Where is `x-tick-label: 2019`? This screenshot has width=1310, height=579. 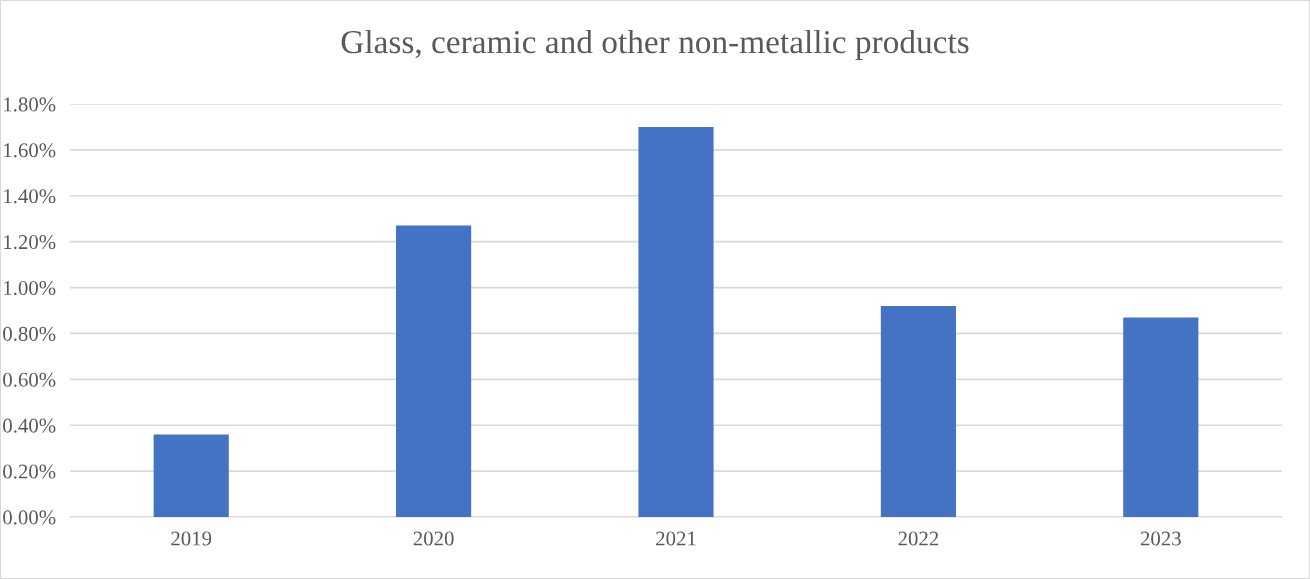 x-tick-label: 2019 is located at coordinates (191, 538).